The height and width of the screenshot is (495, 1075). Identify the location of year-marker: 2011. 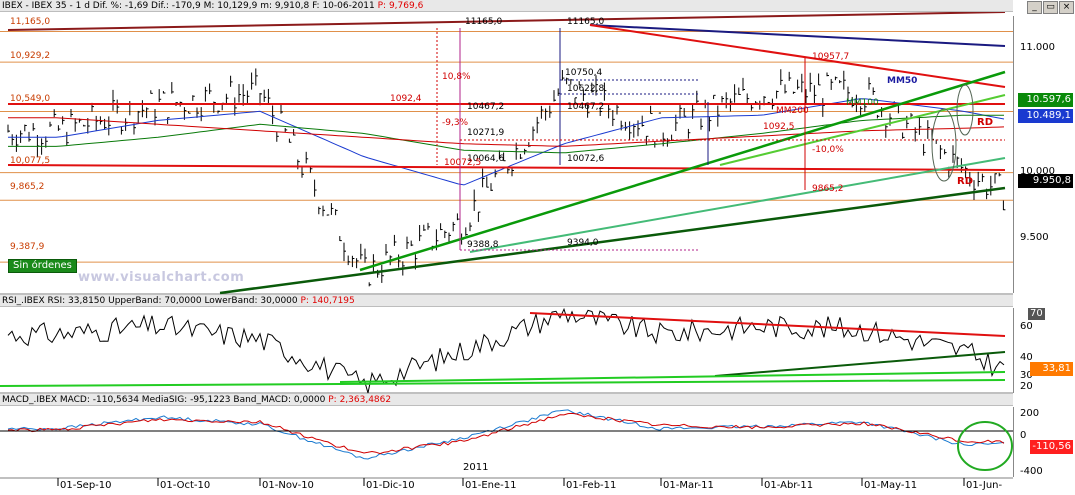
(476, 467).